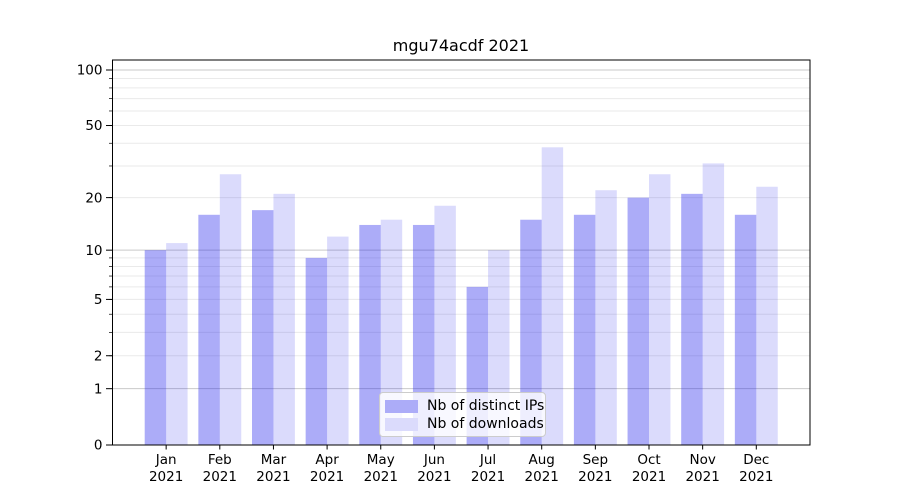 This screenshot has width=900, height=500. What do you see at coordinates (531, 332) in the screenshot?
I see `bar-distinct-ips-aug` at bounding box center [531, 332].